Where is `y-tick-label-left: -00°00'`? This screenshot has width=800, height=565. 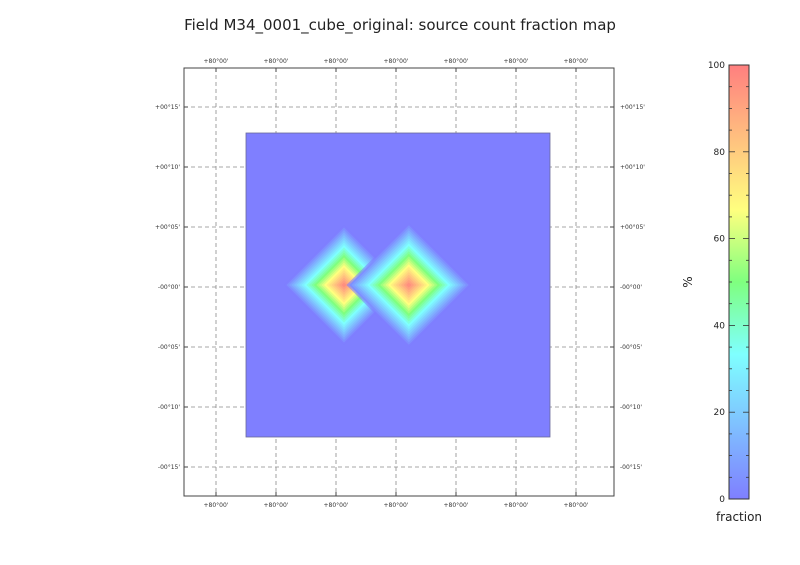 y-tick-label-left: -00°00' is located at coordinates (169, 287).